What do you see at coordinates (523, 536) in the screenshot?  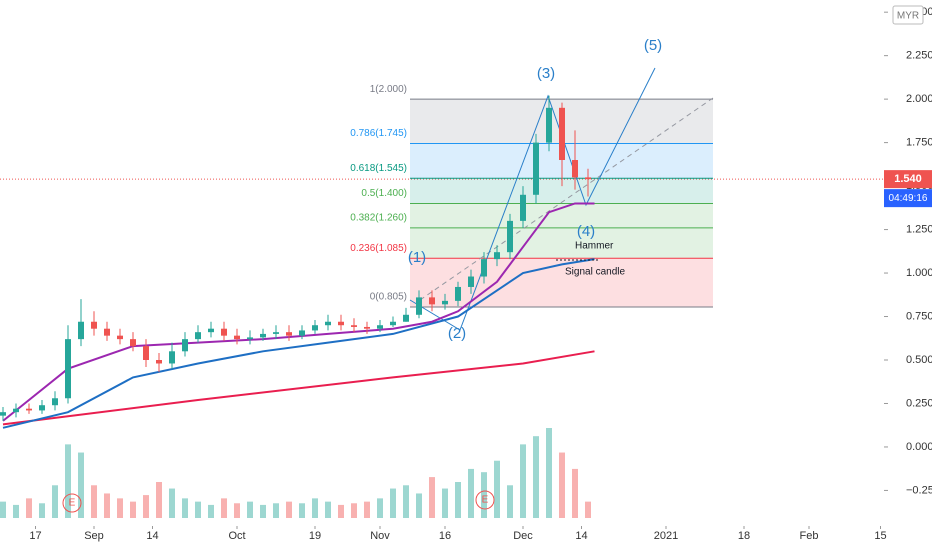 I see `x-tick-label: Dec` at bounding box center [523, 536].